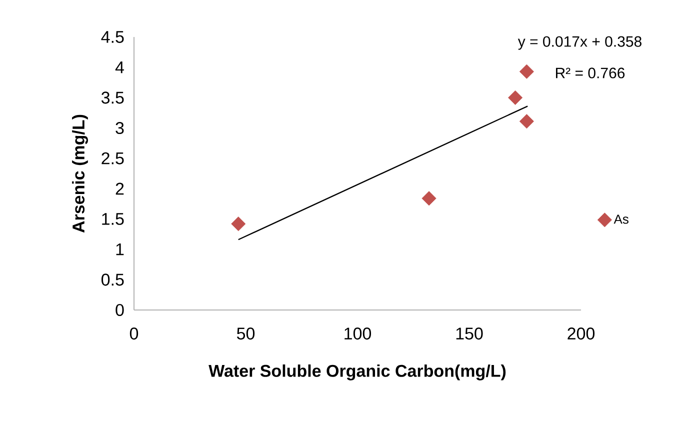 The image size is (683, 426). Describe the element at coordinates (113, 219) in the screenshot. I see `y-tick-label: 1.5` at that location.